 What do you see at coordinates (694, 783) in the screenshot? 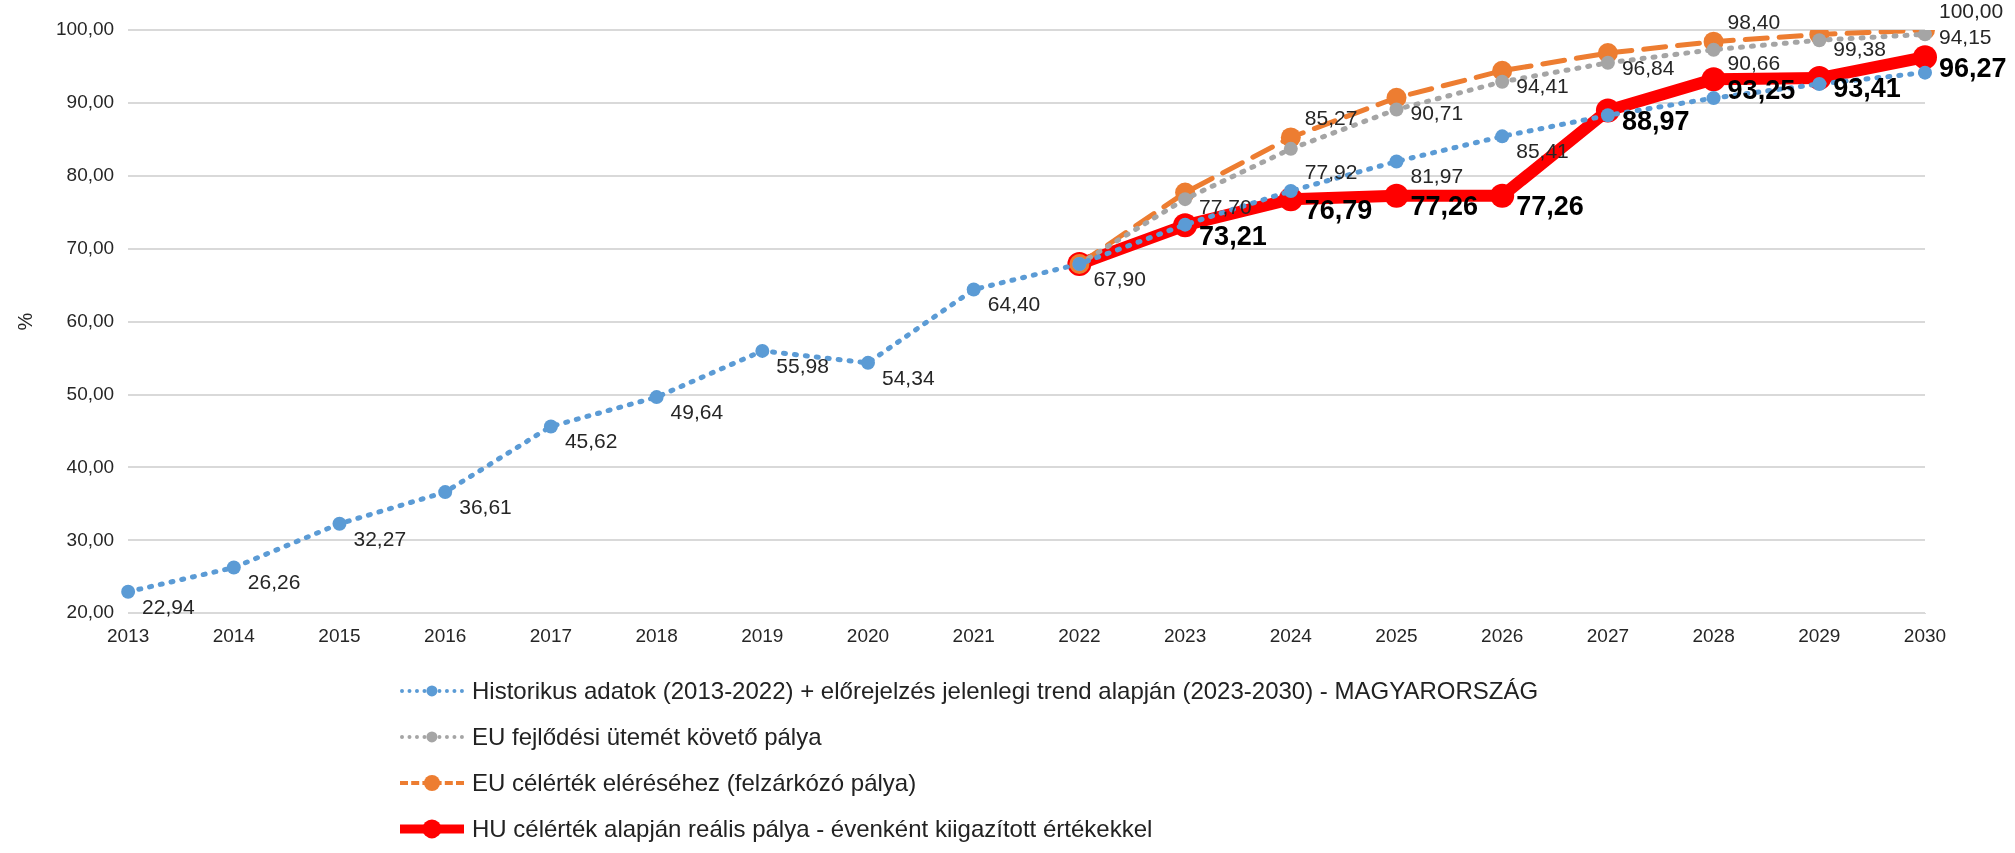
I see `legend-label: EU célérték eléréséhez (felzárkózó pálya)` at bounding box center [694, 783].